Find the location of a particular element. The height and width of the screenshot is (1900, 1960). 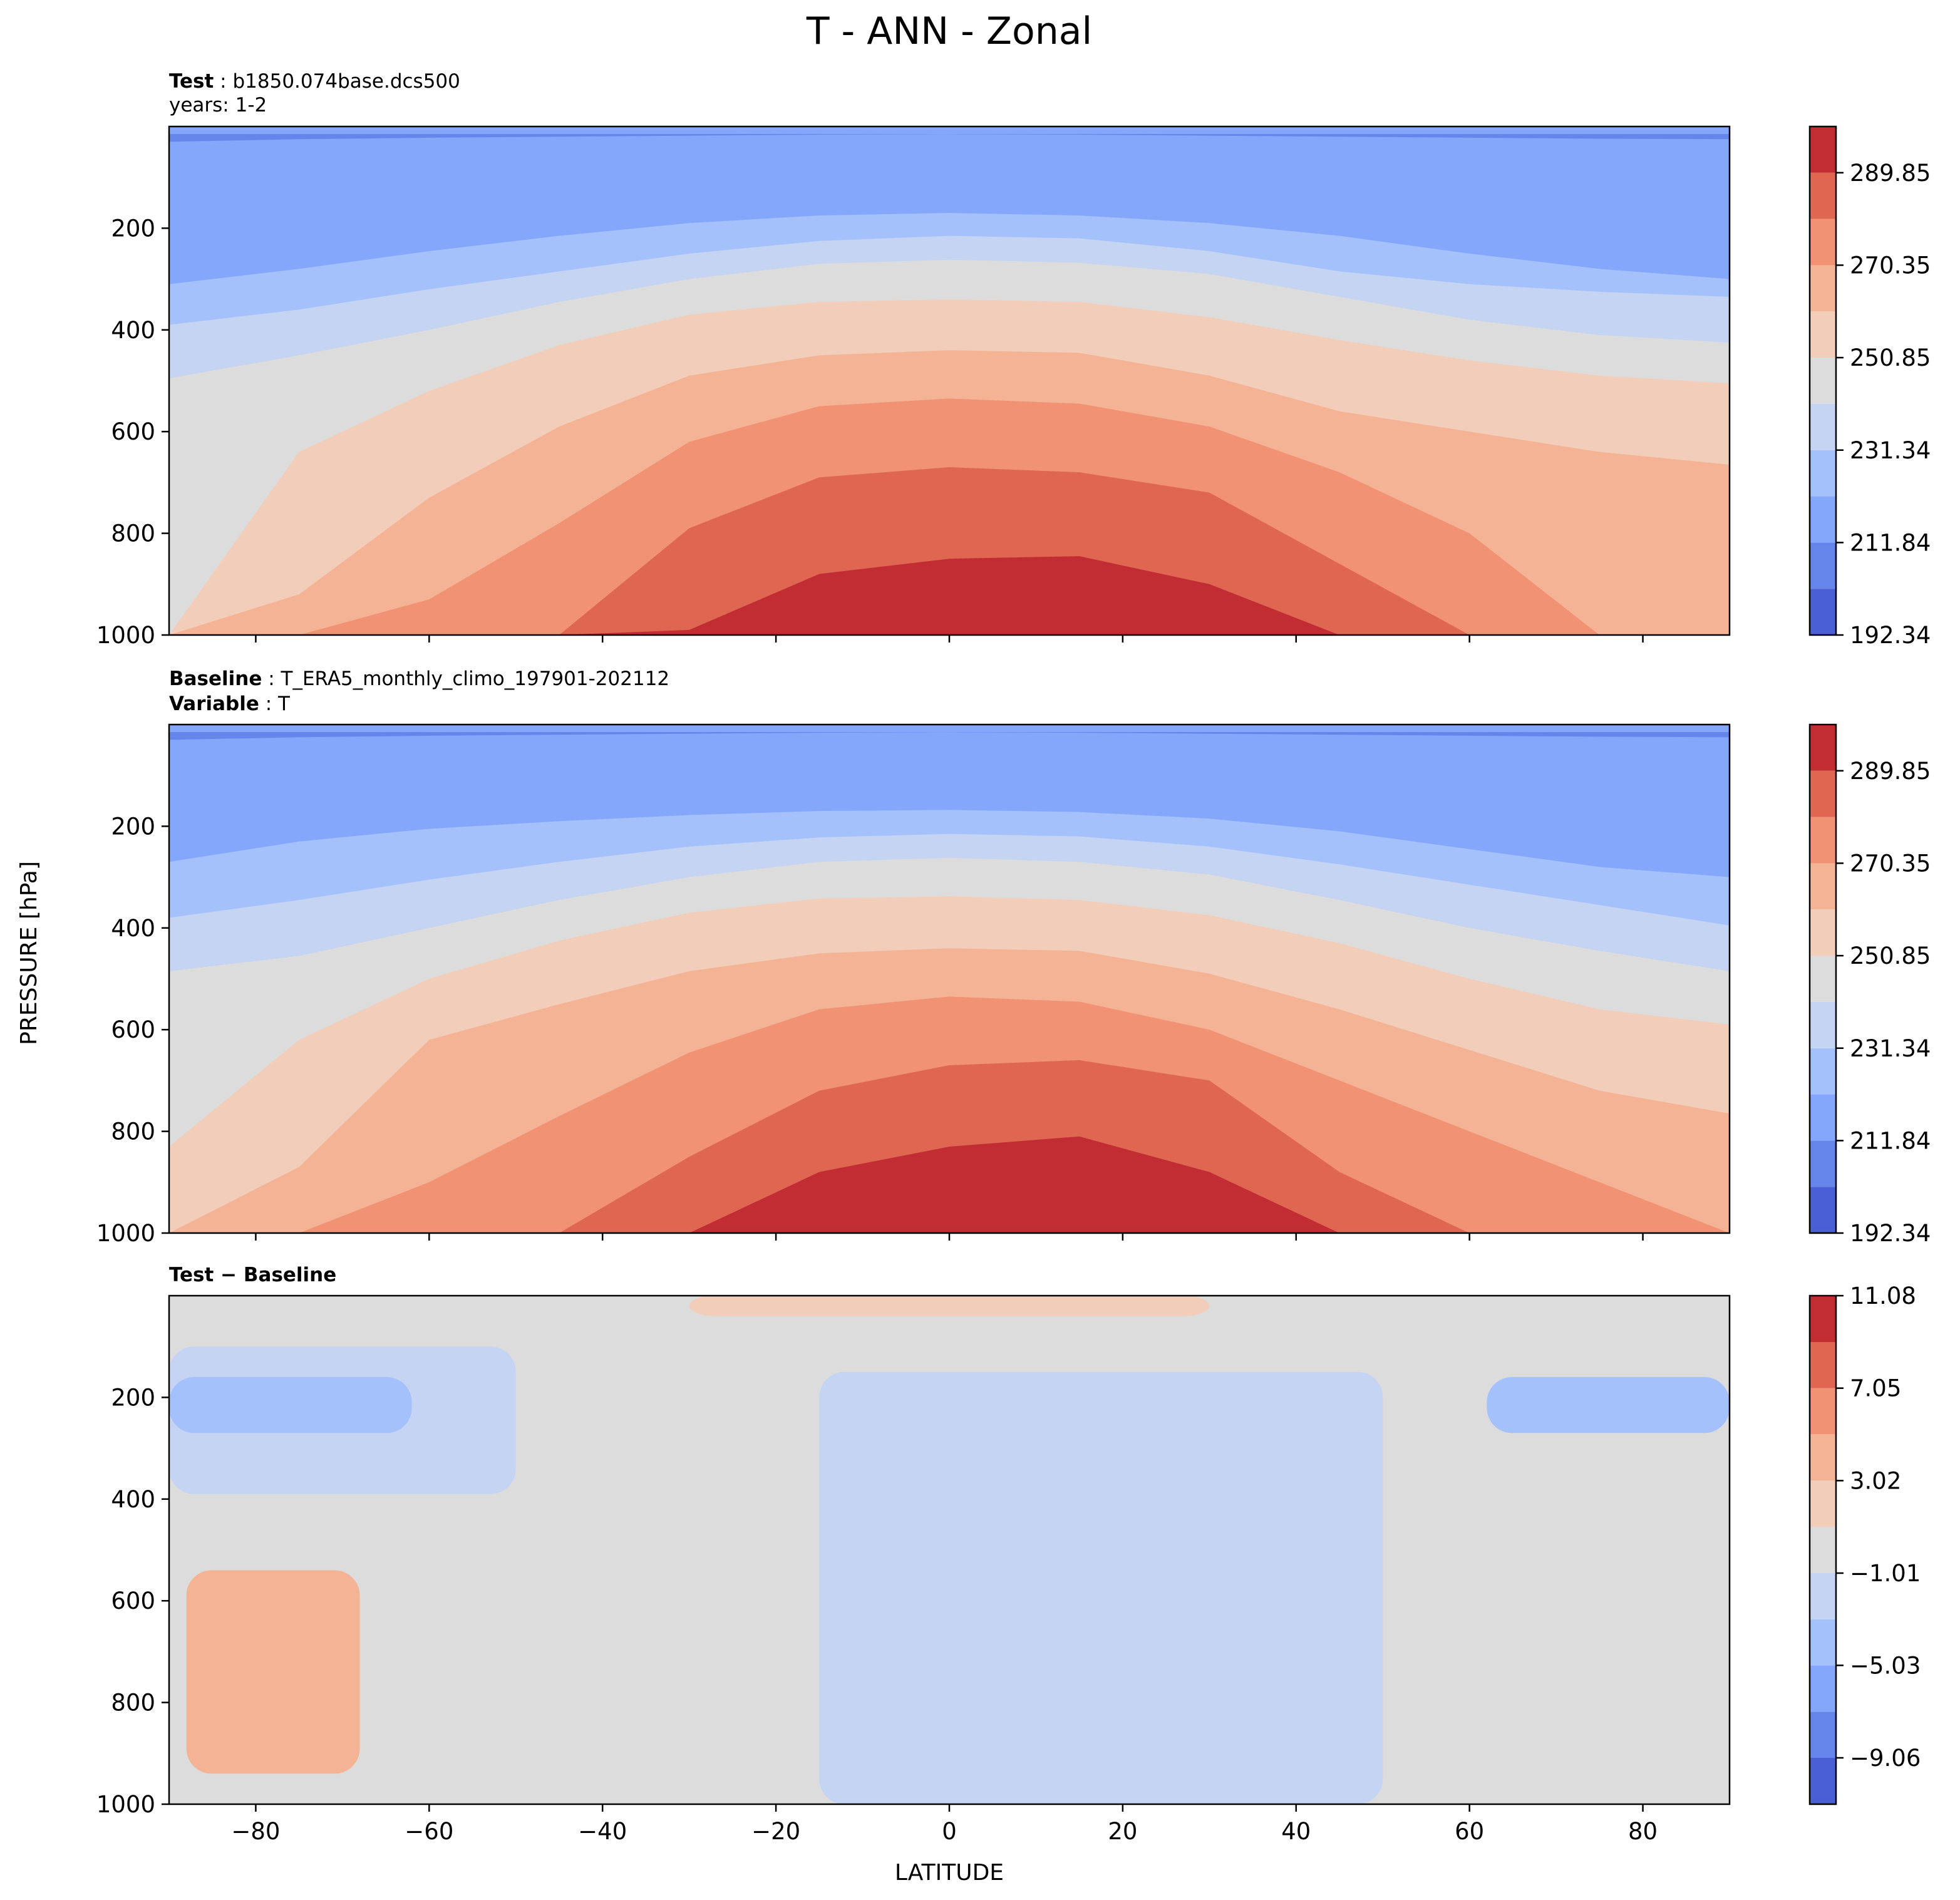

x-tick-label: 20 is located at coordinates (1122, 1831).